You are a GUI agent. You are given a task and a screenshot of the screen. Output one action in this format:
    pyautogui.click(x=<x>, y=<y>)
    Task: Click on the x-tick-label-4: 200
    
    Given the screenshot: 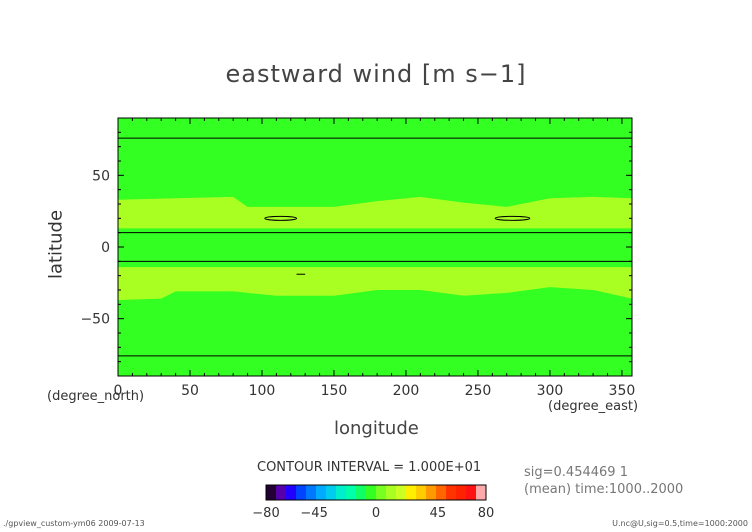 What is the action you would take?
    pyautogui.click(x=406, y=391)
    